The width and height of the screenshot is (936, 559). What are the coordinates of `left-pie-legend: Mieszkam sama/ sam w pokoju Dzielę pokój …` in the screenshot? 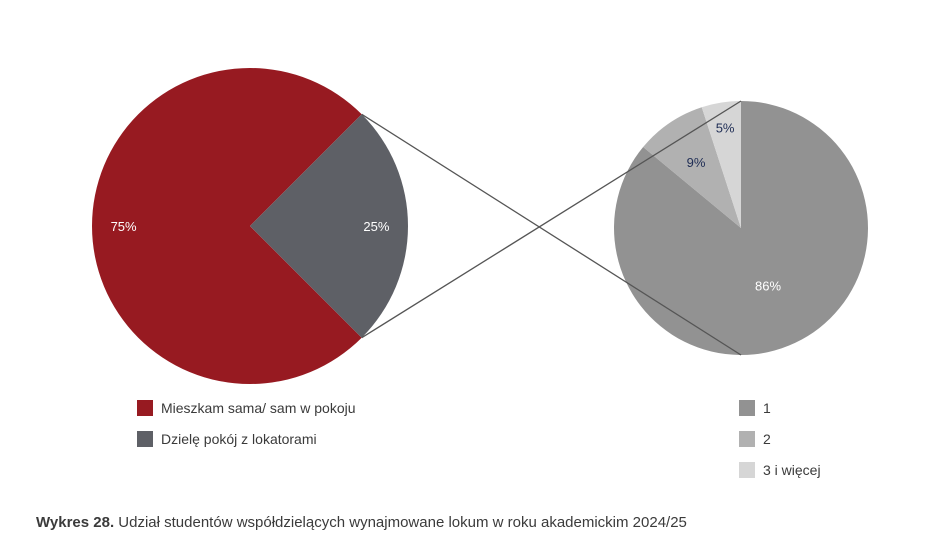 It's located at (246, 429).